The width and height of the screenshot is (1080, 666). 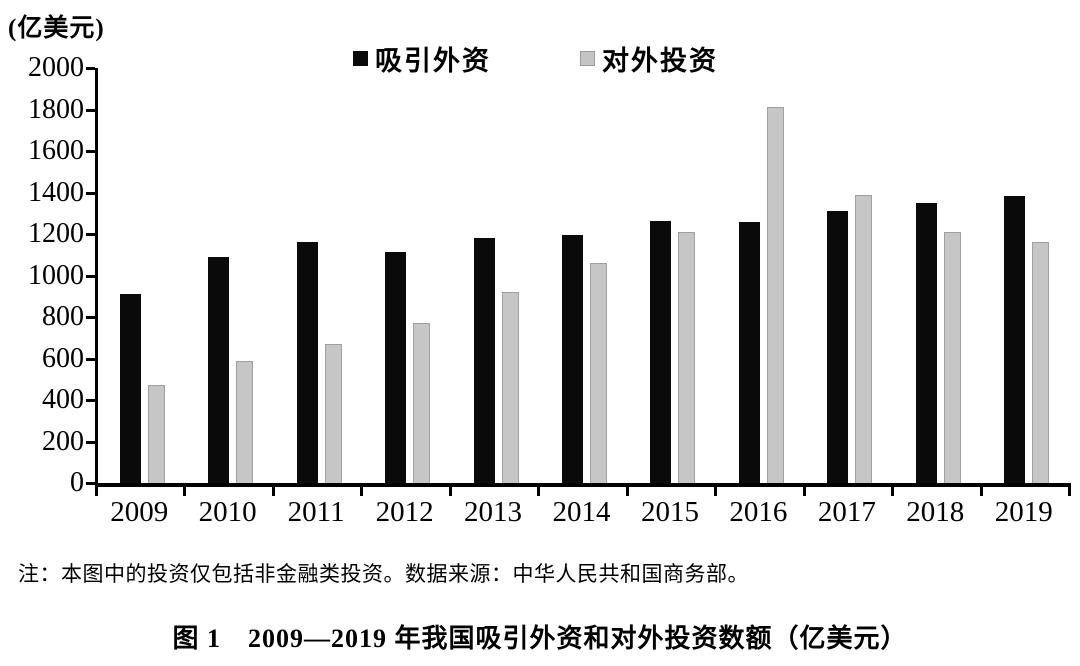 What do you see at coordinates (156, 434) in the screenshot?
I see `bar-outbound-2009` at bounding box center [156, 434].